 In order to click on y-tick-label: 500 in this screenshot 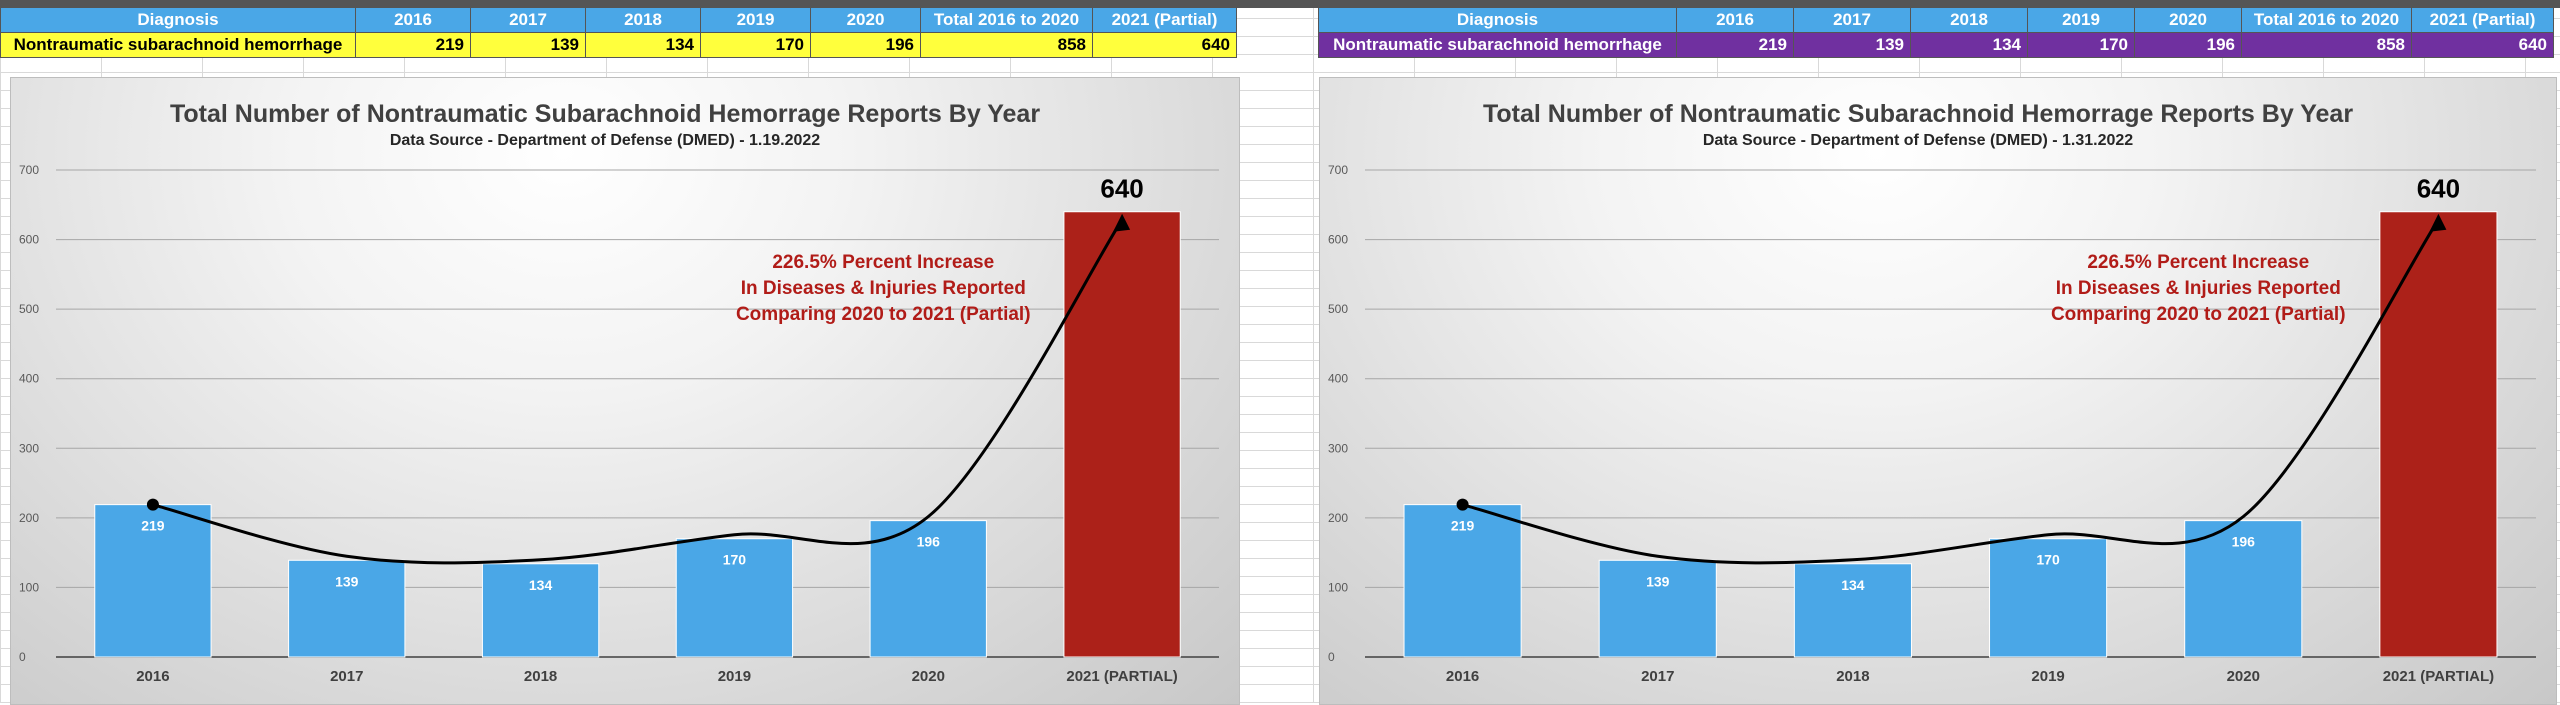, I will do `click(1338, 309)`.